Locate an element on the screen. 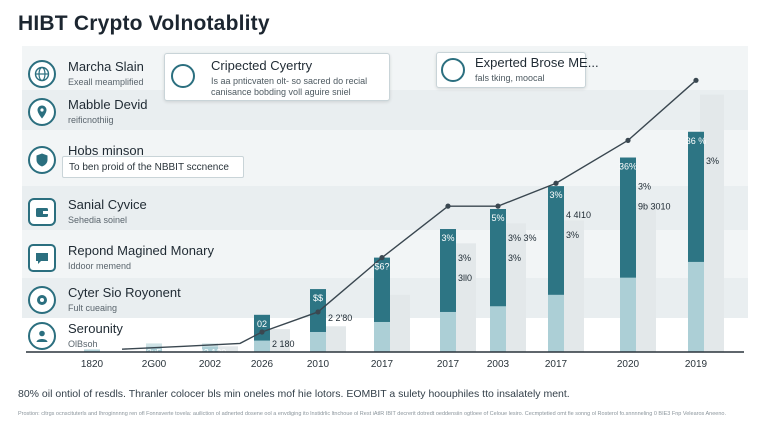 The image size is (768, 432). chat-icon is located at coordinates (42, 258).